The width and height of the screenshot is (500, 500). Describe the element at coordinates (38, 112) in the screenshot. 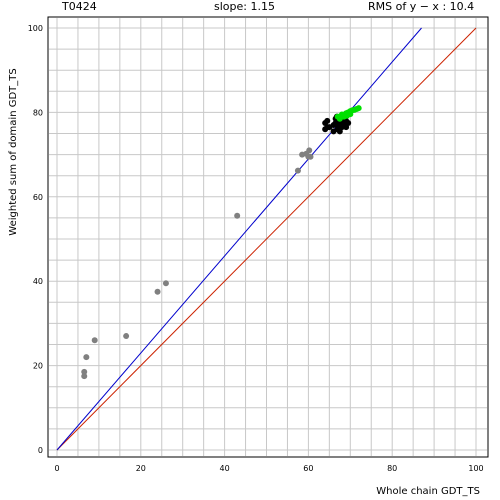

I see `y-tick-label: 80` at that location.